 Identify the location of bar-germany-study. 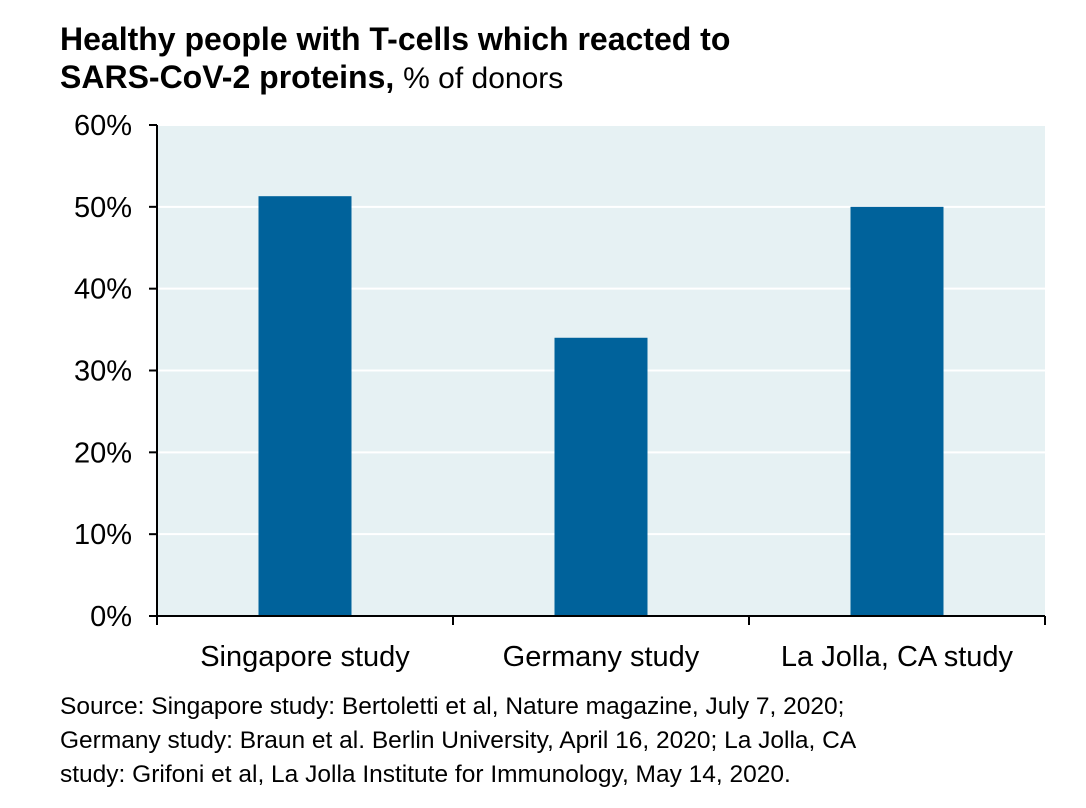
(601, 476).